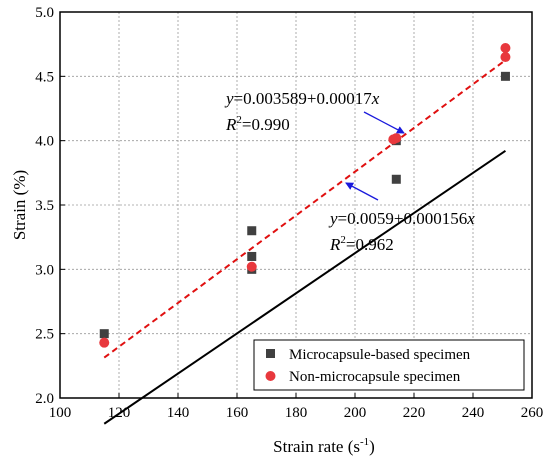 The image size is (550, 460). Describe the element at coordinates (60, 413) in the screenshot. I see `x-tick-label: 100` at that location.